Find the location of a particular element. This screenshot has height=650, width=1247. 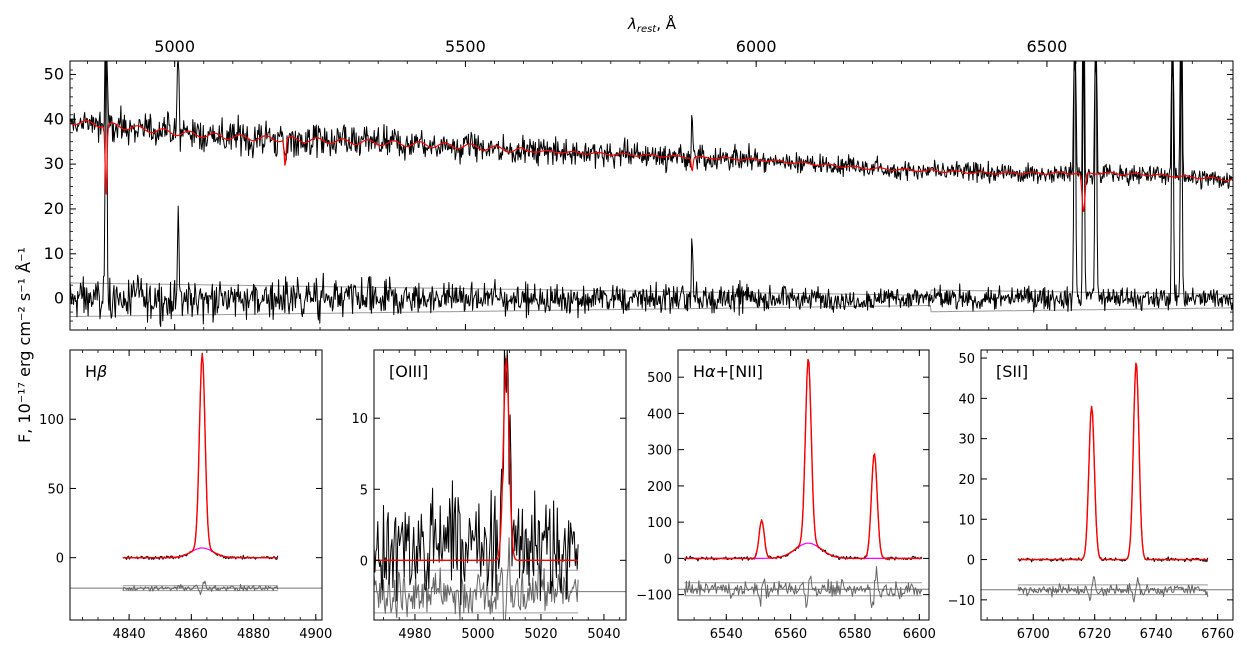

x-tick-label: 5040 is located at coordinates (603, 634).